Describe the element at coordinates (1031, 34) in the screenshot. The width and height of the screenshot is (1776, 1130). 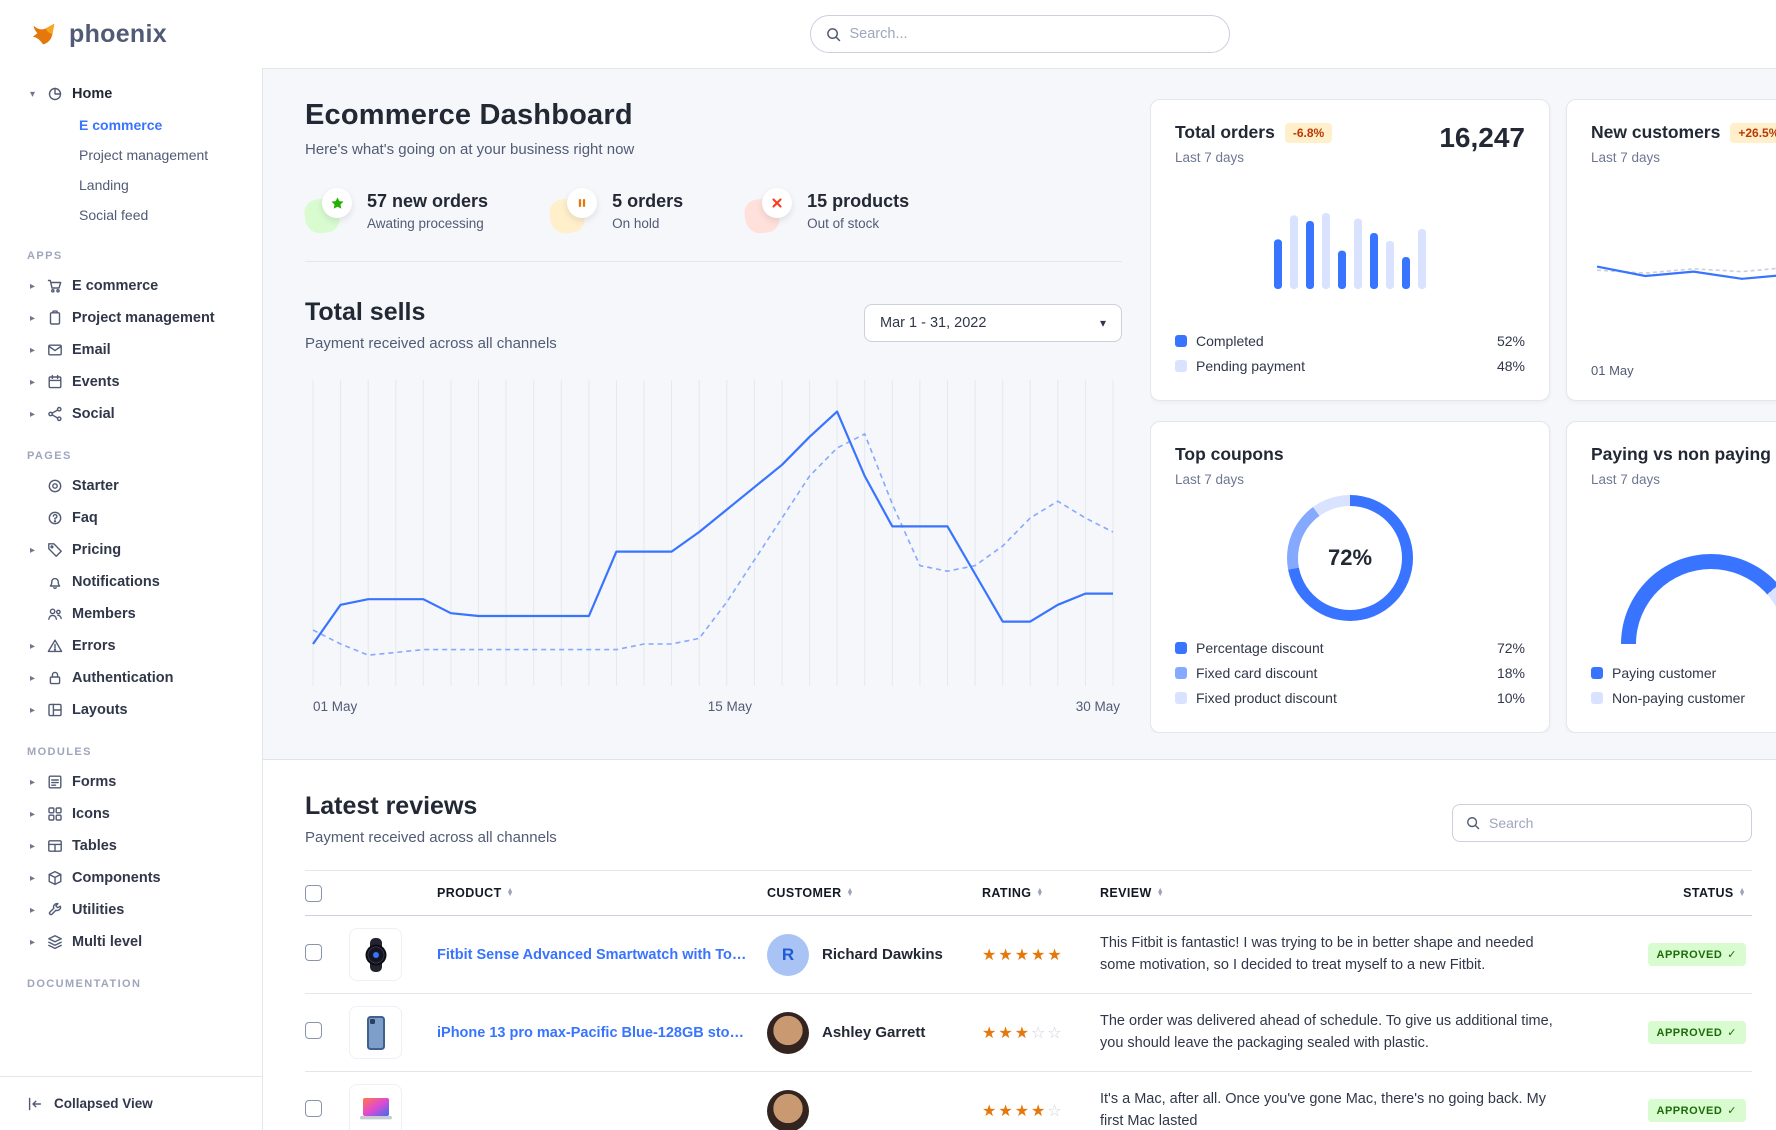
I see `search-input` at that location.